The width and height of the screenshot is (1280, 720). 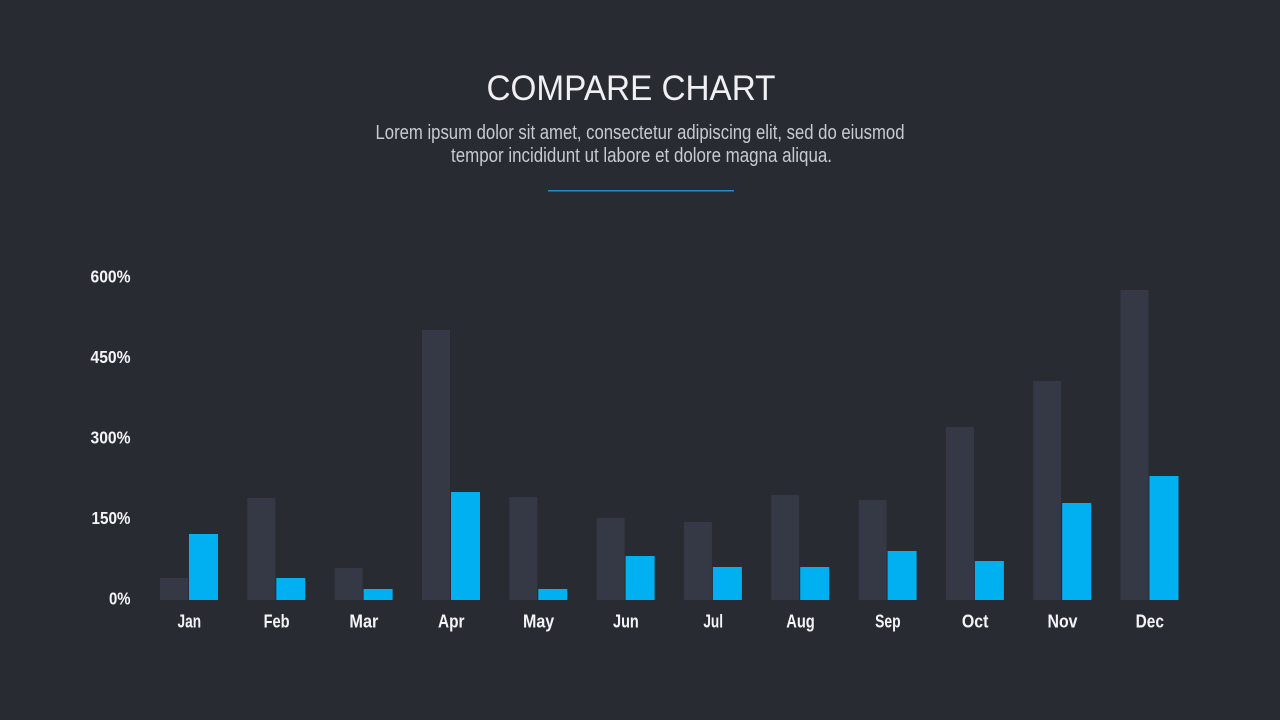 What do you see at coordinates (539, 621) in the screenshot?
I see `svg-text: May` at bounding box center [539, 621].